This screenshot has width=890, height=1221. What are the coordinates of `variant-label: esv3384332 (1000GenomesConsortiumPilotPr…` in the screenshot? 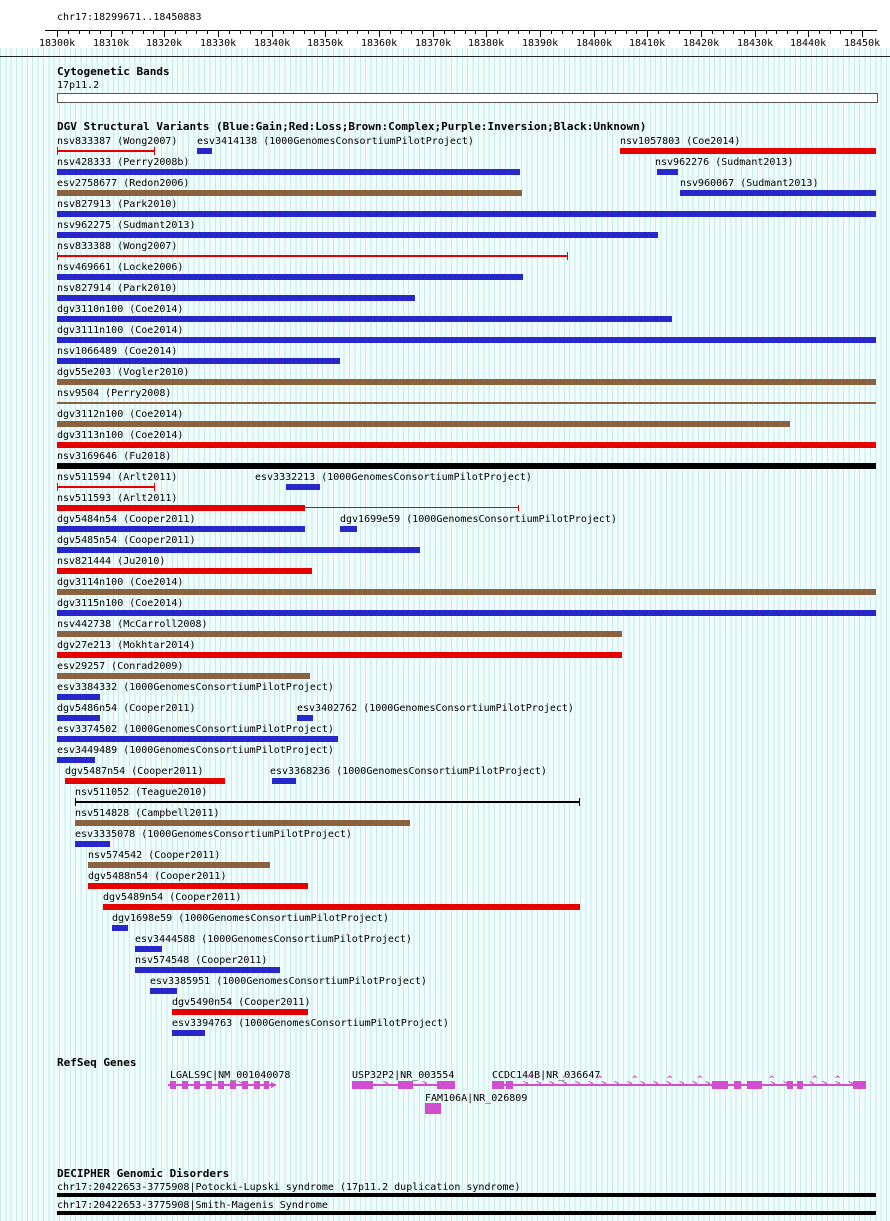 It's located at (195, 687).